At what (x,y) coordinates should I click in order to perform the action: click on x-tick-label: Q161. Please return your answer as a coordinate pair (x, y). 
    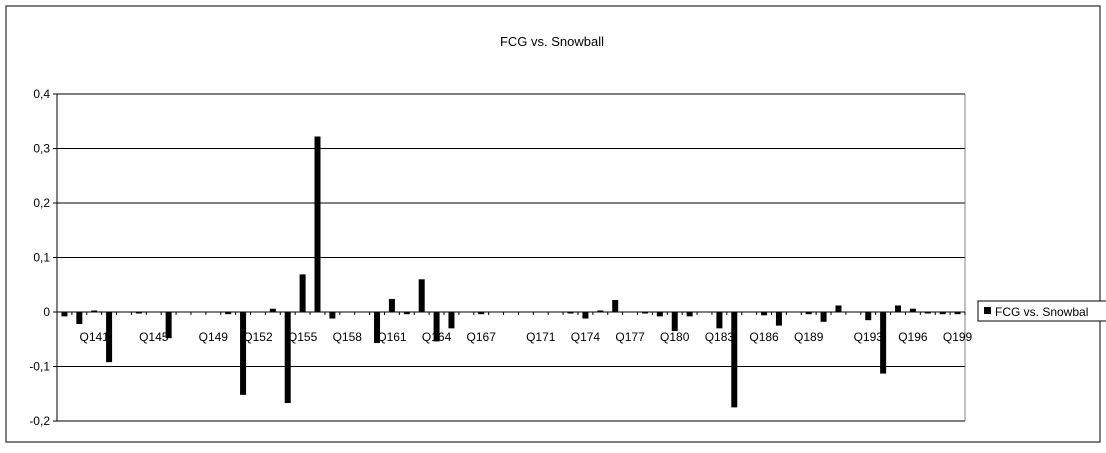
    Looking at the image, I should click on (392, 337).